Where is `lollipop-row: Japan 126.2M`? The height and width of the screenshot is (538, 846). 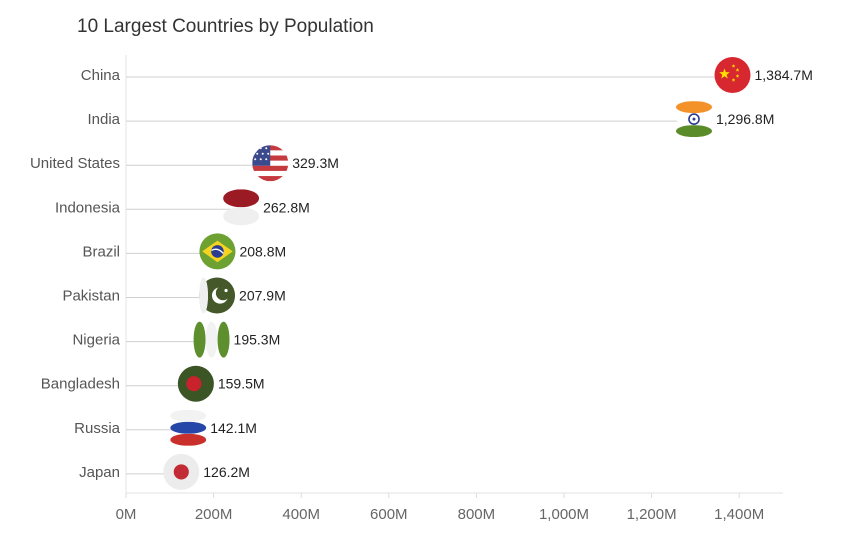 lollipop-row: Japan 126.2M is located at coordinates (164, 471).